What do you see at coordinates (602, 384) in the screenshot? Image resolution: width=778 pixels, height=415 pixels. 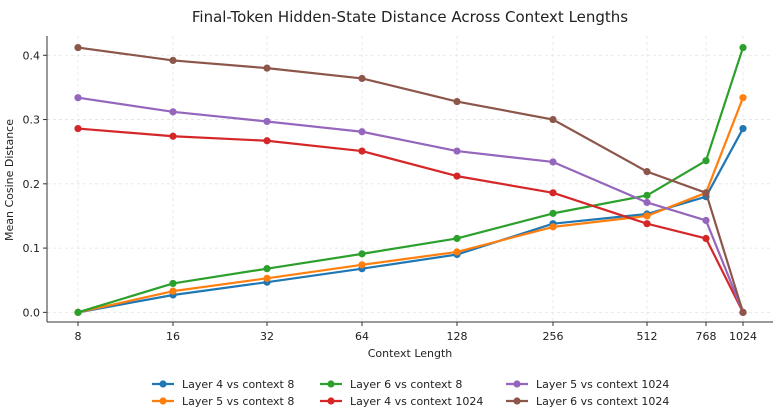 I see `legend-label: Layer 5 vs context 1024` at bounding box center [602, 384].